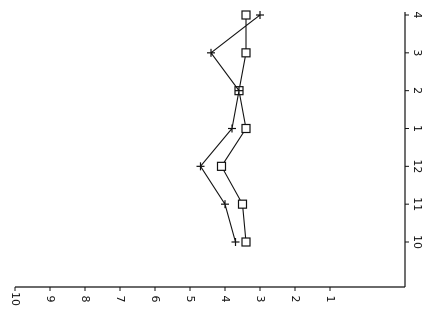 The width and height of the screenshot is (430, 320). I want to click on y-tick-label: 6, so click(155, 299).